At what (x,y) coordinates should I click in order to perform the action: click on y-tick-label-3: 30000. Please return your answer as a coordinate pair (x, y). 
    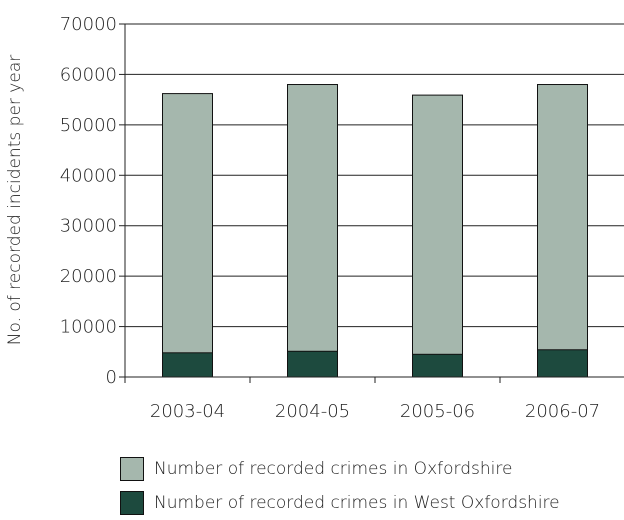
    Looking at the image, I should click on (88, 226).